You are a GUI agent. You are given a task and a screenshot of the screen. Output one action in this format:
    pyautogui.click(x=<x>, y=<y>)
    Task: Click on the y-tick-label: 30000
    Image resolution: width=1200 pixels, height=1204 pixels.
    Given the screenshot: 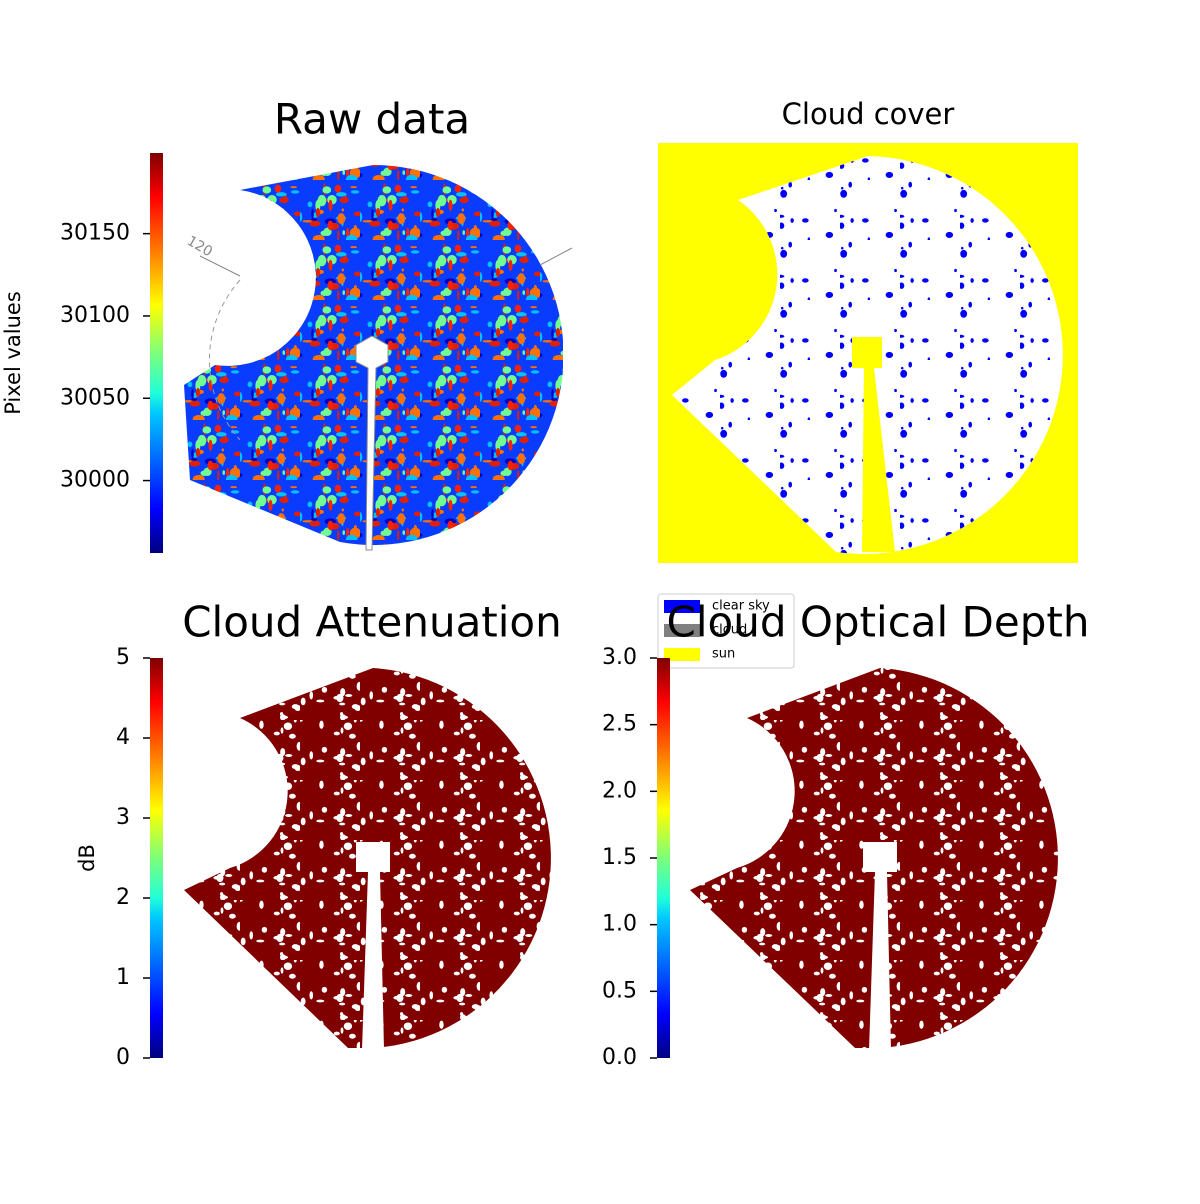 What is the action you would take?
    pyautogui.click(x=95, y=480)
    